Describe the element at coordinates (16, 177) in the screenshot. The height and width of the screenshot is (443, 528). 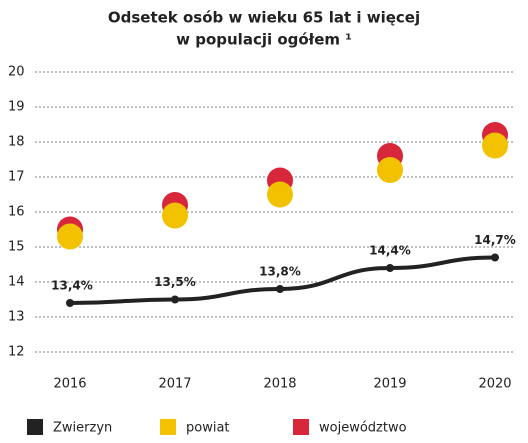
I see `y-tick-label: 17` at that location.